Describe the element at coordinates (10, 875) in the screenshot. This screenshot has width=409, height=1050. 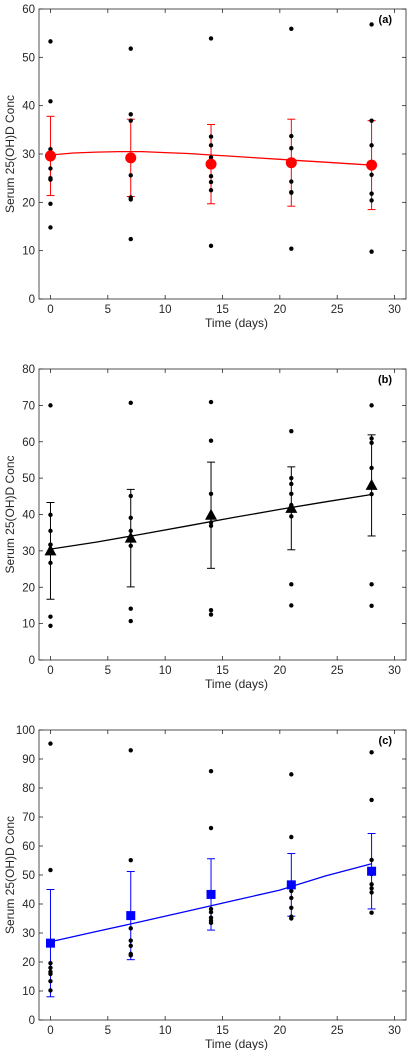
I see `y-axis-label: Serum 25(OH)D Conc` at that location.